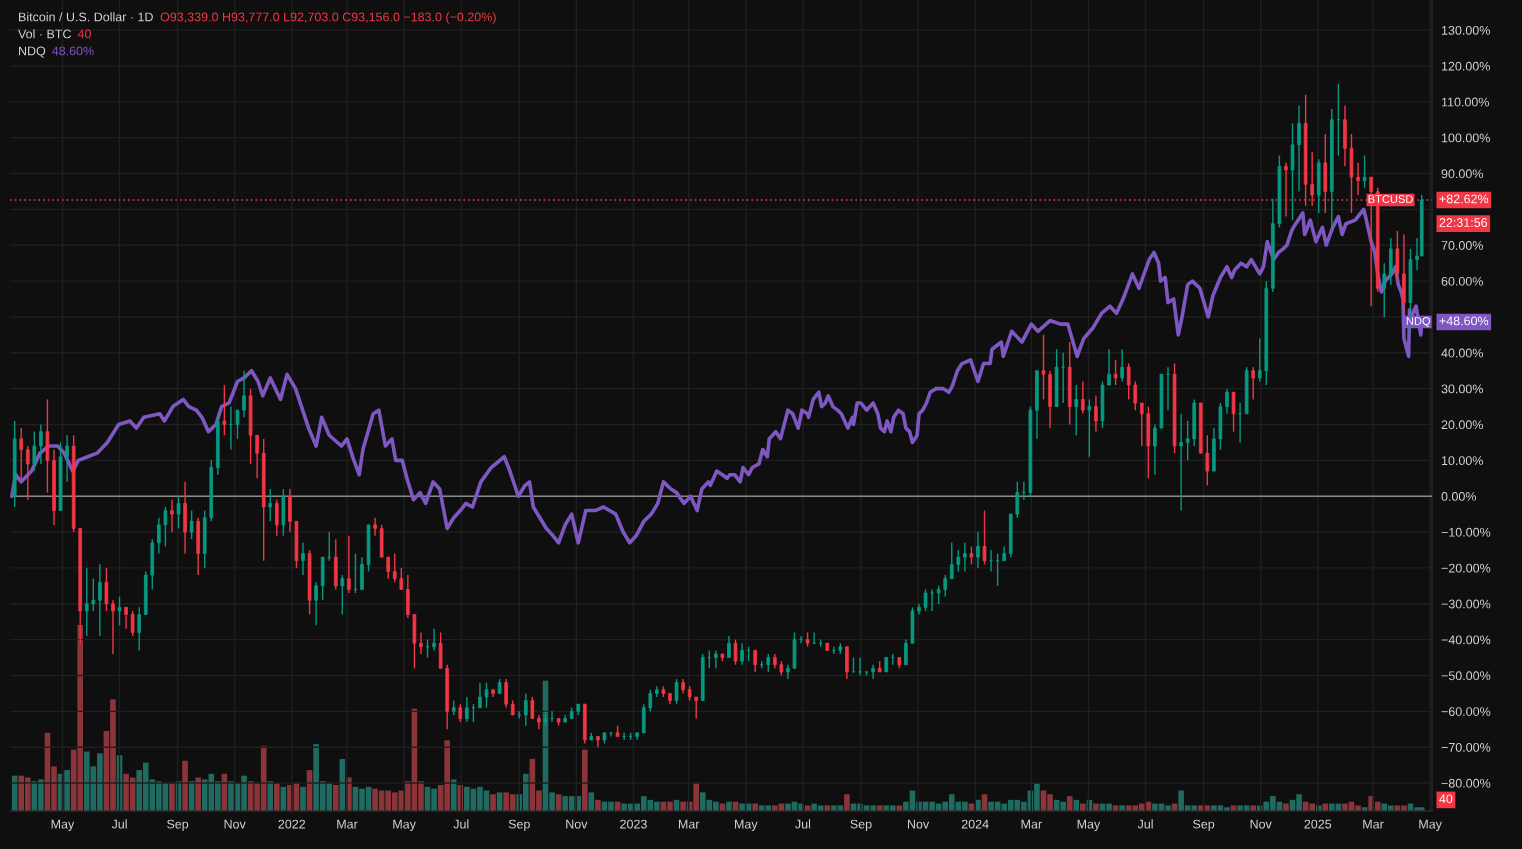  Describe the element at coordinates (1446, 799) in the screenshot. I see `text: 40` at that location.